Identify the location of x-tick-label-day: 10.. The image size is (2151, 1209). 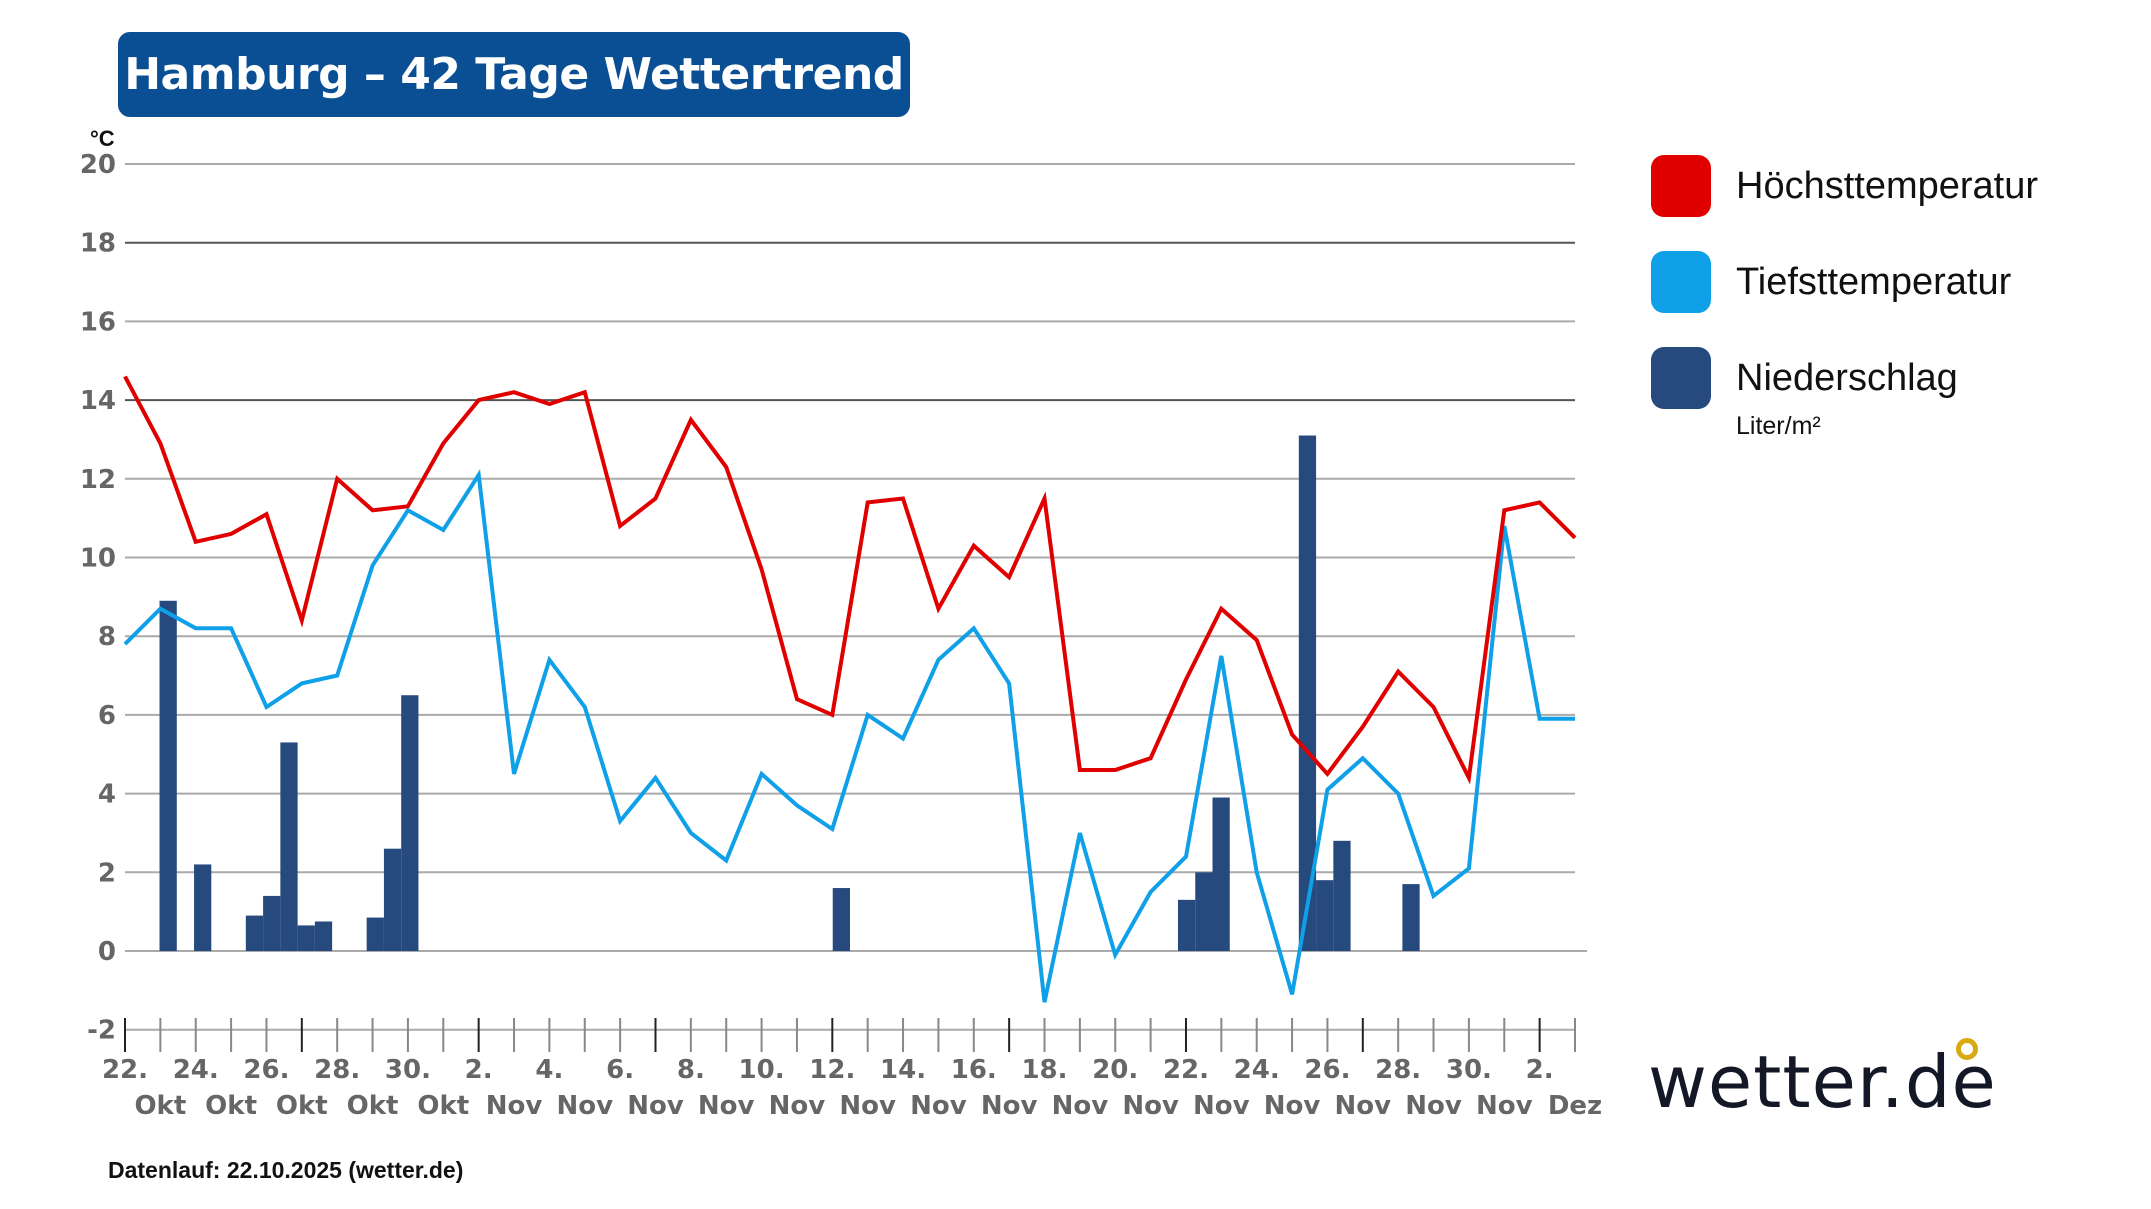
(762, 1070).